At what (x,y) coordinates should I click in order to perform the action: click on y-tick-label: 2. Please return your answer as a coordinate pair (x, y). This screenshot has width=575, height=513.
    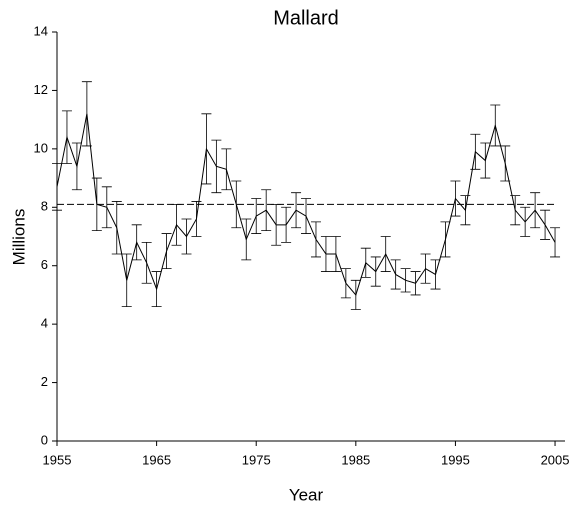
    Looking at the image, I should click on (44, 381).